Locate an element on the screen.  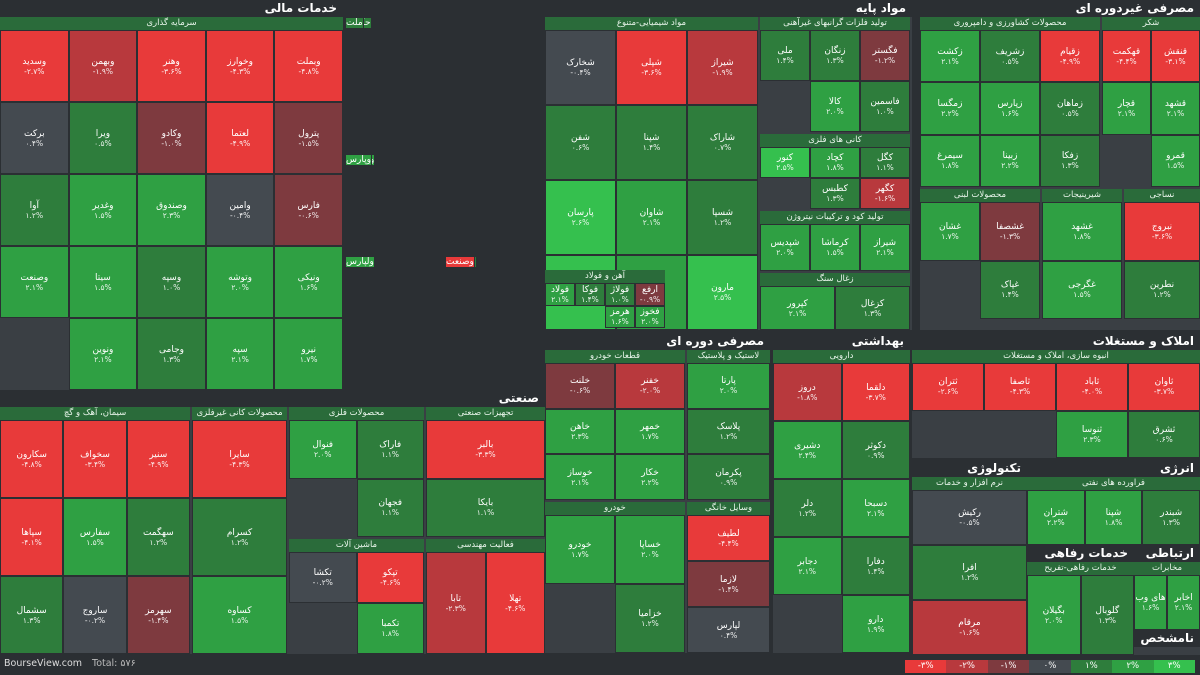
stock-tile: وکادو -۱.۰% is located at coordinates (171, 138).